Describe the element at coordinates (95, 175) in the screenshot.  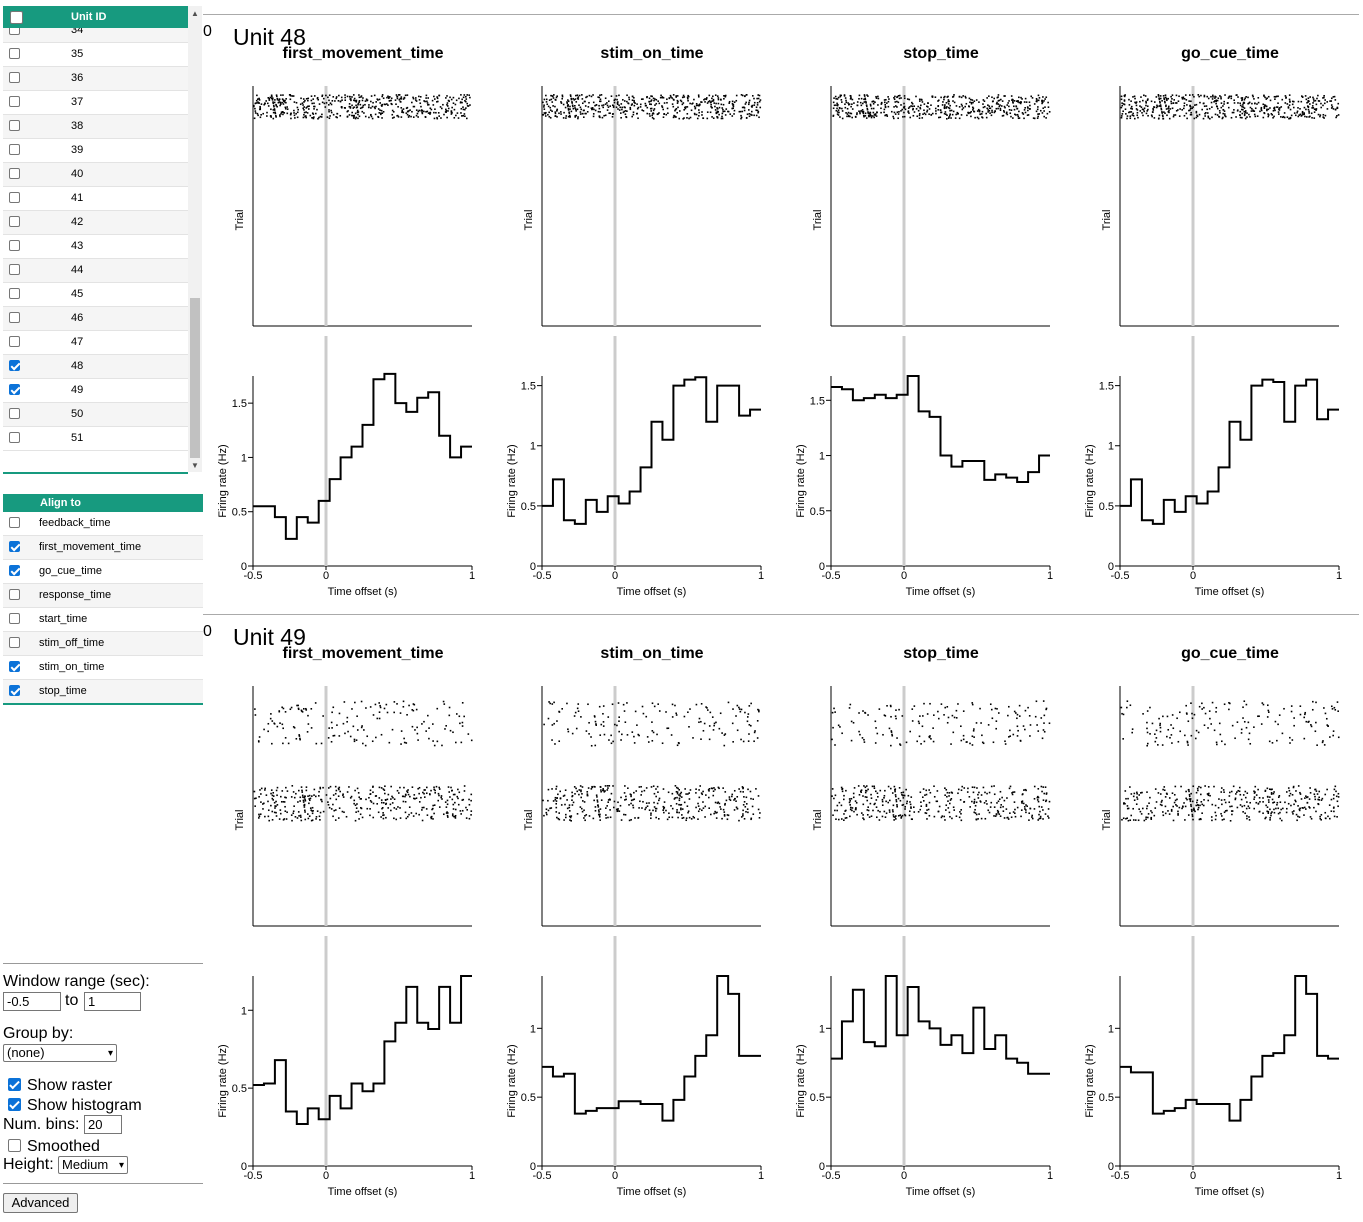
I see `unit-row-40: 40` at that location.